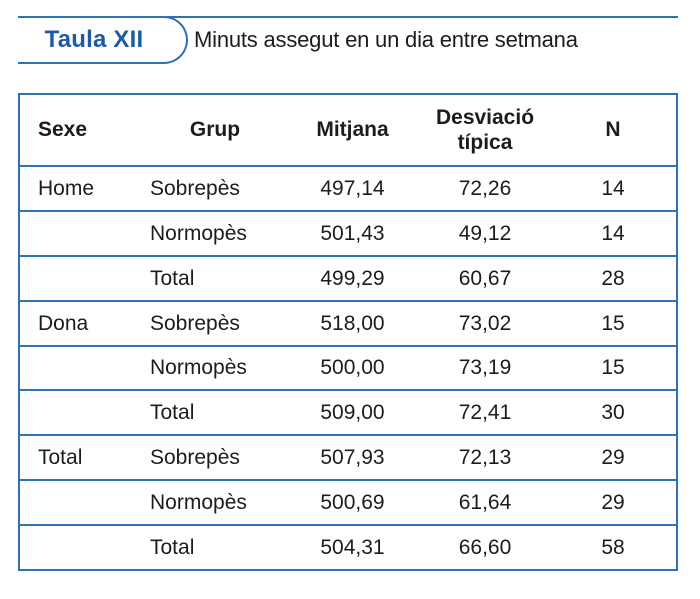 The width and height of the screenshot is (700, 599). What do you see at coordinates (485, 503) in the screenshot?
I see `cell-desviacio-tipica: 61,64` at bounding box center [485, 503].